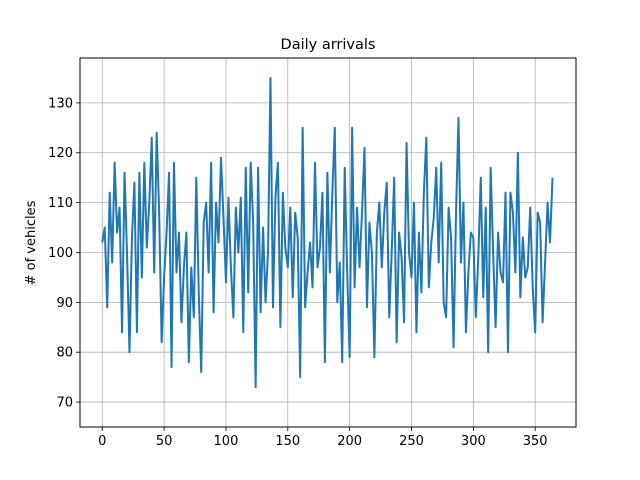  What do you see at coordinates (473, 441) in the screenshot?
I see `x-tick-label: 300` at bounding box center [473, 441].